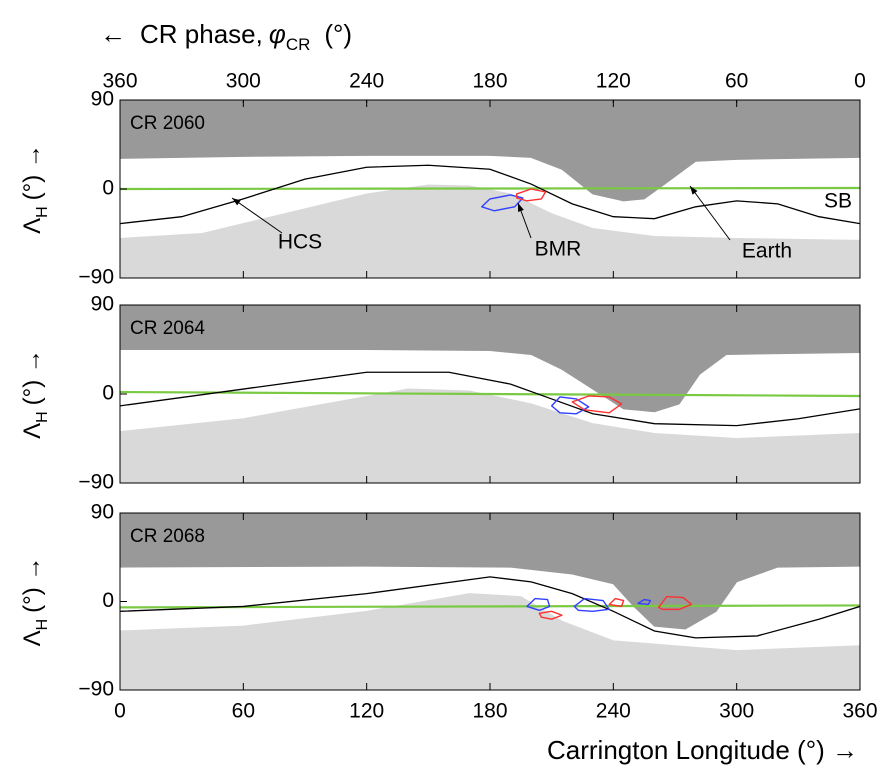  I want to click on x2-tick-label: 300, so click(243, 81).